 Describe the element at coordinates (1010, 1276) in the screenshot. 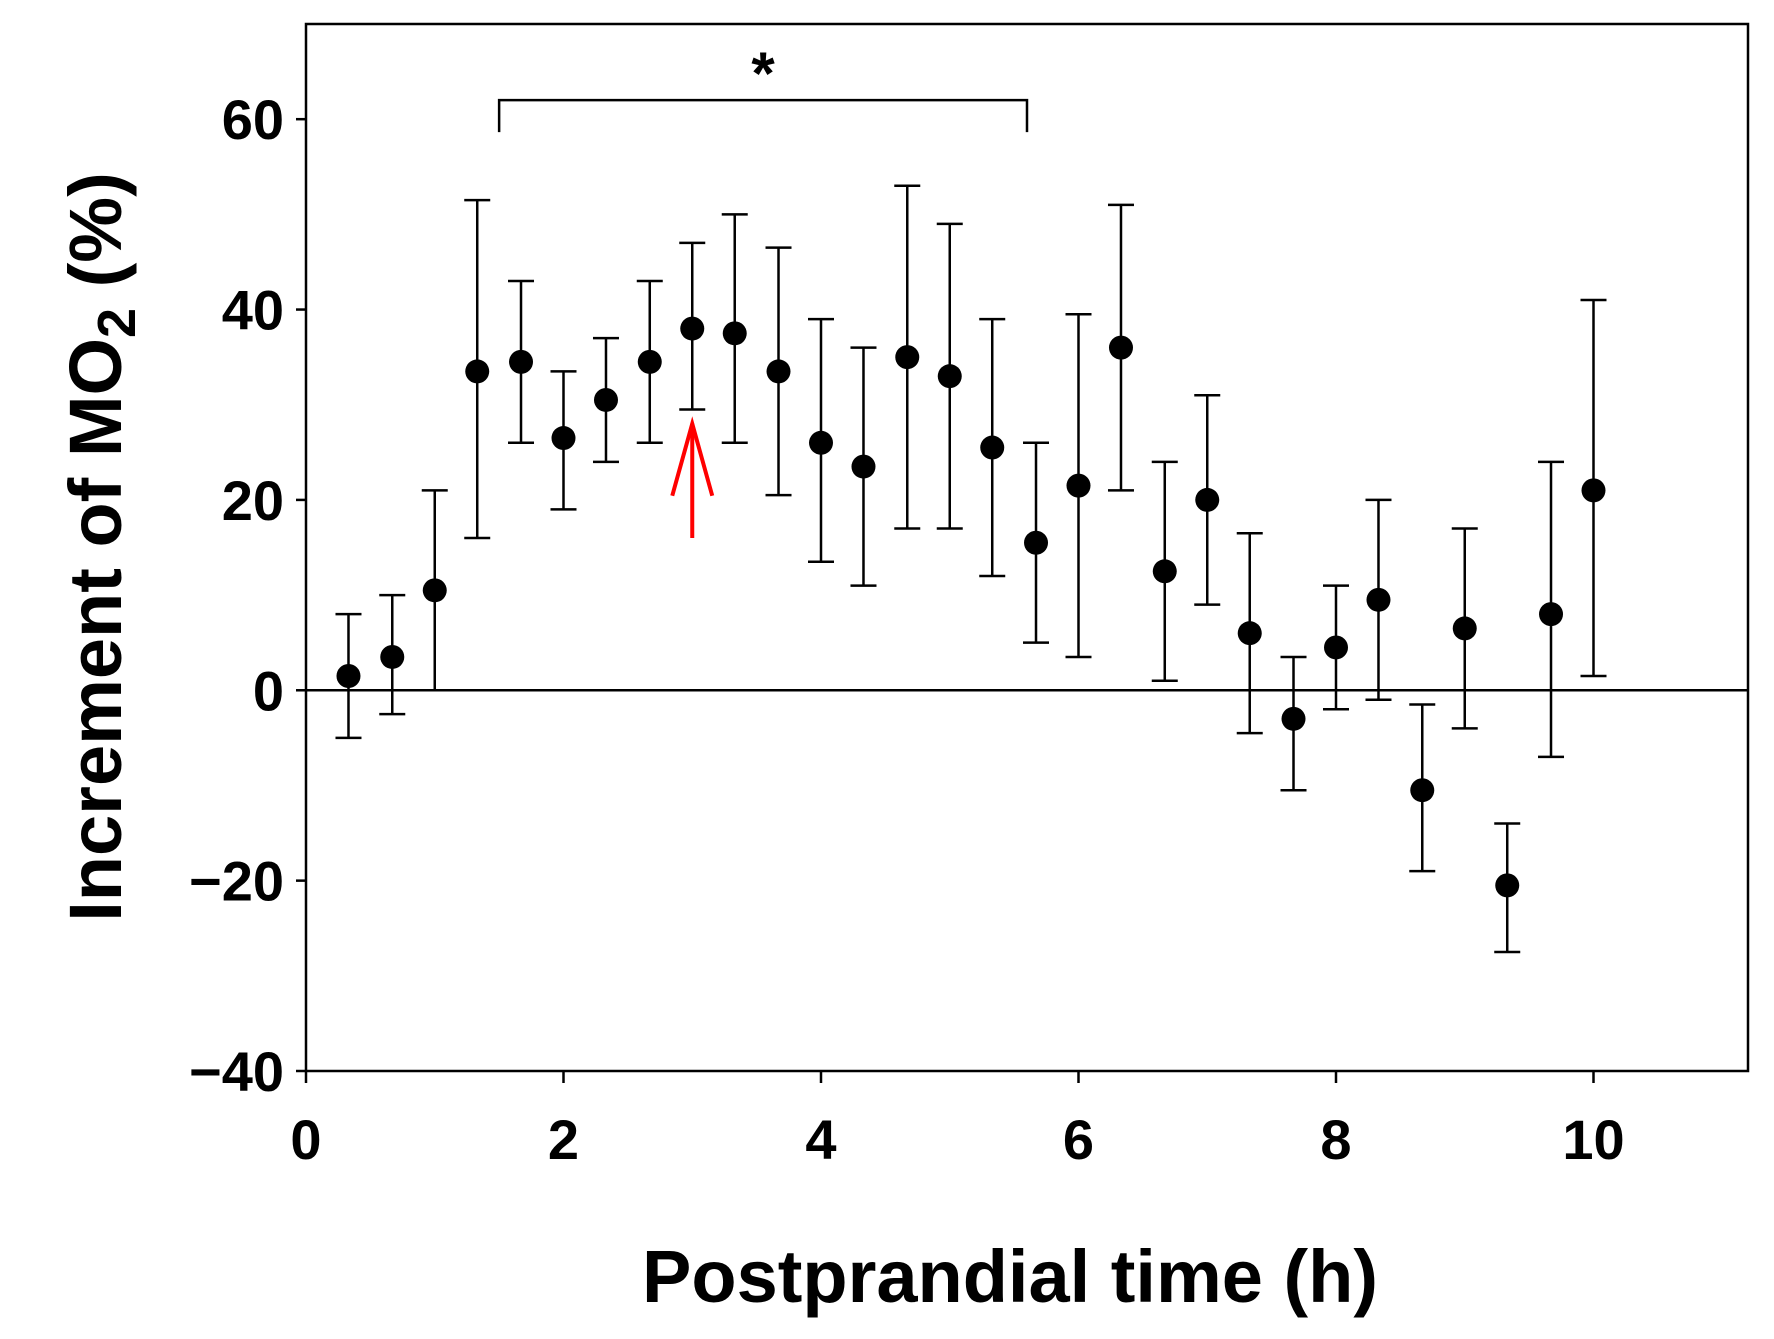

I see `x-axis-label: Postprandial time (h)` at that location.